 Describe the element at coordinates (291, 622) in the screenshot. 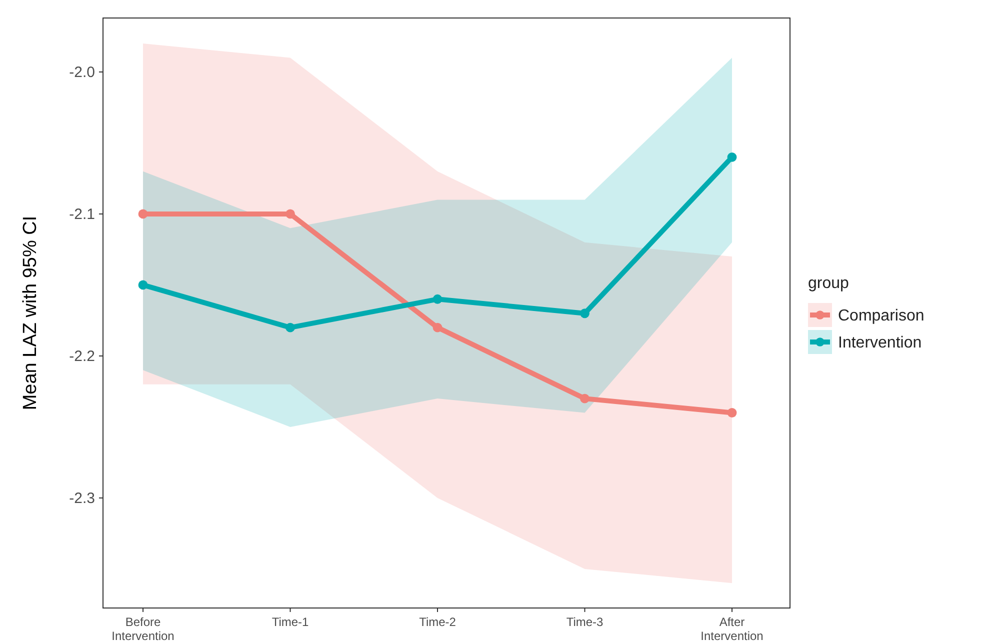

I see `x-tick-label: Time-1` at that location.